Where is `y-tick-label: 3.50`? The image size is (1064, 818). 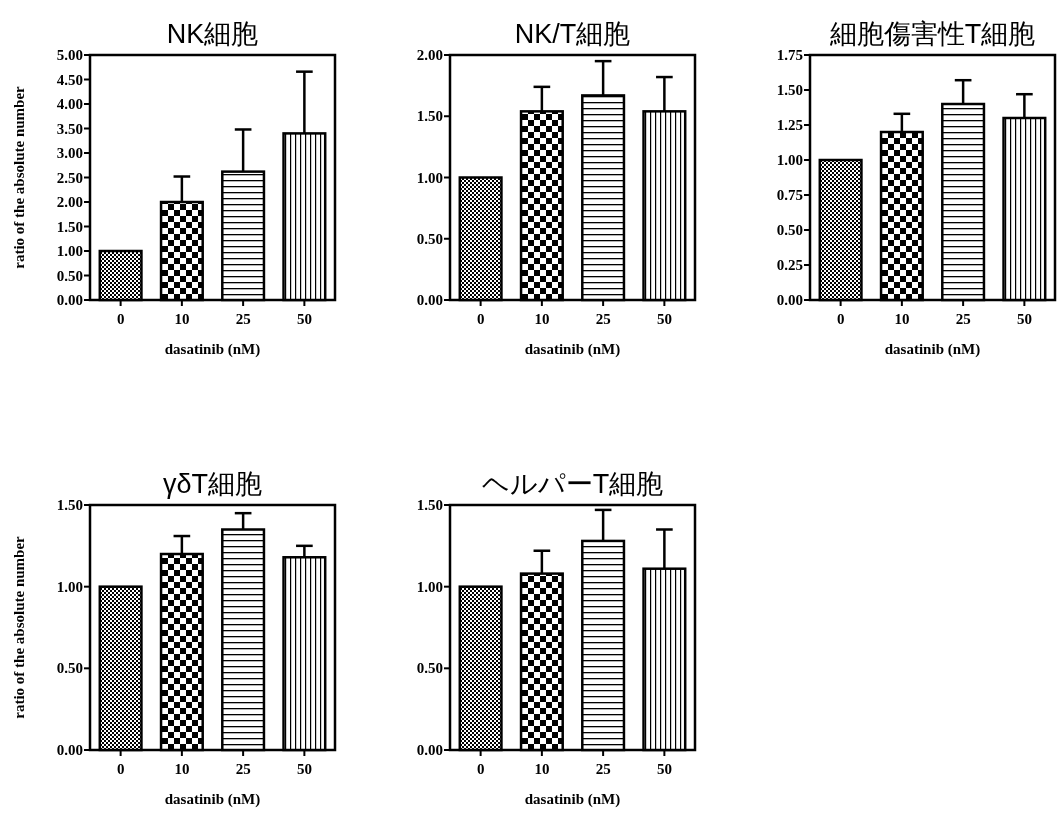
y-tick-label: 3.50 is located at coordinates (69, 128).